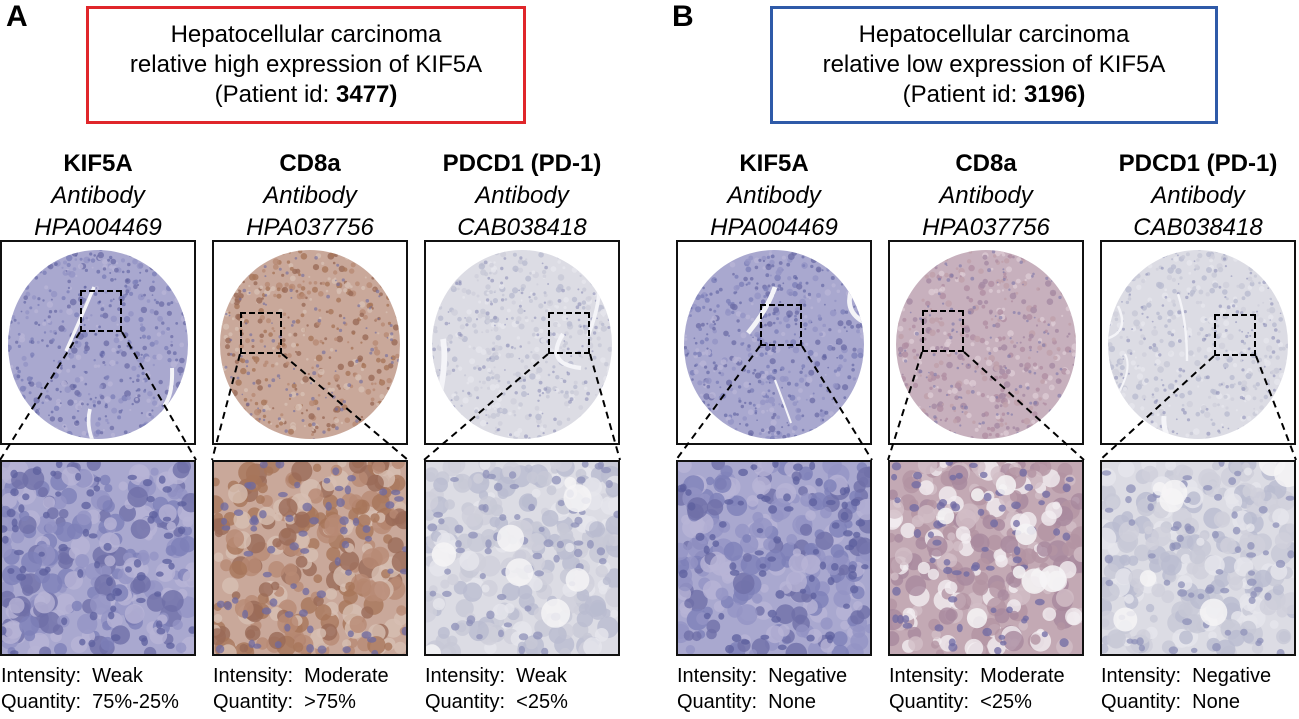  I want to click on quantity-value: 75%-25%, so click(135, 702).